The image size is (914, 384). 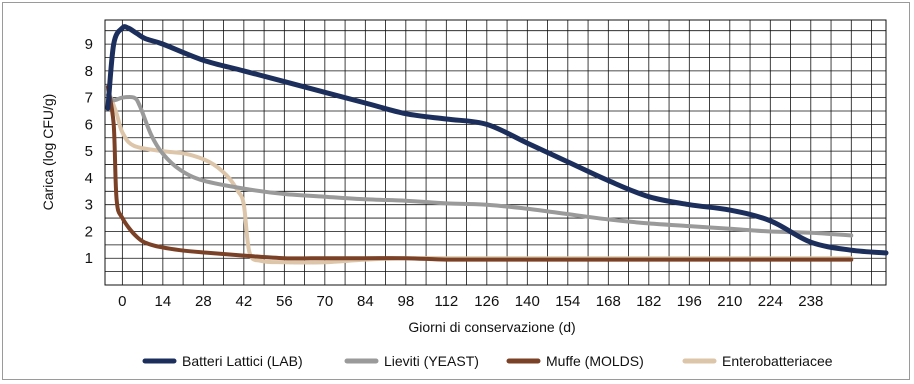 I want to click on y-tick-label: 7, so click(x=89, y=98).